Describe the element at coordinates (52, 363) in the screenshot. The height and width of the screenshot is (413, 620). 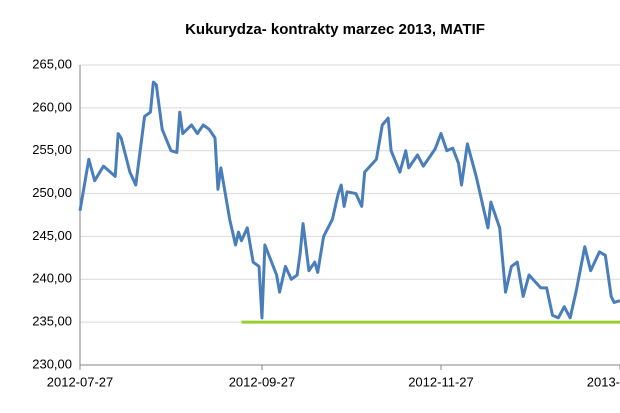
I see `y-tick-label: 230,00` at that location.